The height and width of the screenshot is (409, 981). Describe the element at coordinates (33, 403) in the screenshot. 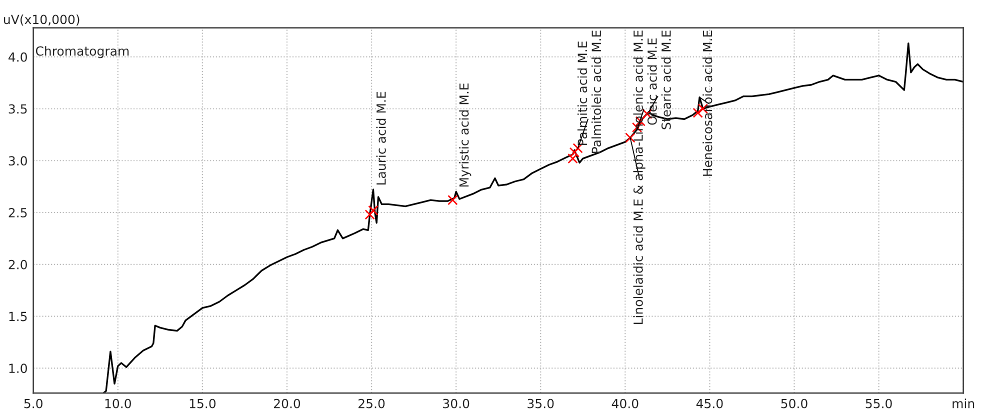

I see `x-tick-label: 5.0` at that location.